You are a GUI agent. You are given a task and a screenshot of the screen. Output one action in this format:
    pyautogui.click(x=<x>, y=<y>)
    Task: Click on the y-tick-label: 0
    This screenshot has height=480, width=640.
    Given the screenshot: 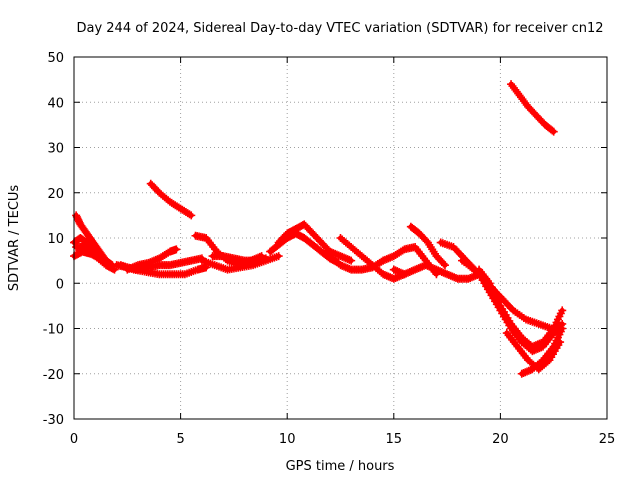 What is the action you would take?
    pyautogui.click(x=60, y=284)
    